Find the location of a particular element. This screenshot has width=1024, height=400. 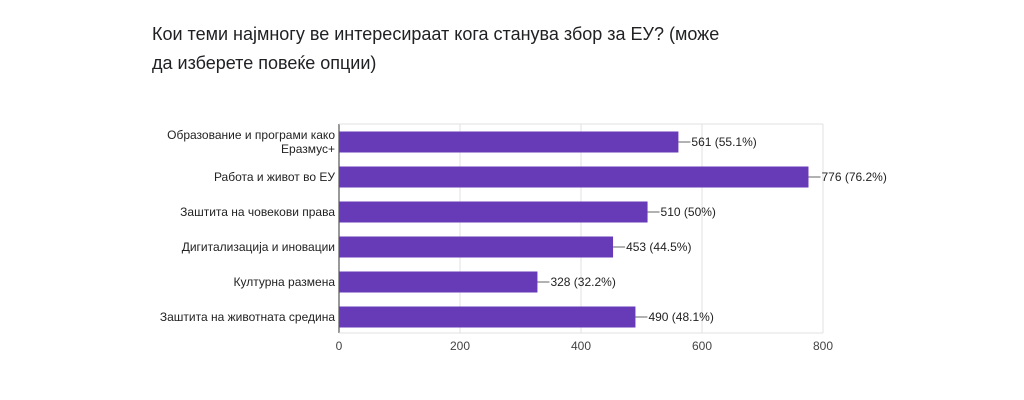

value-label: 561 (55.1%) is located at coordinates (723, 142).